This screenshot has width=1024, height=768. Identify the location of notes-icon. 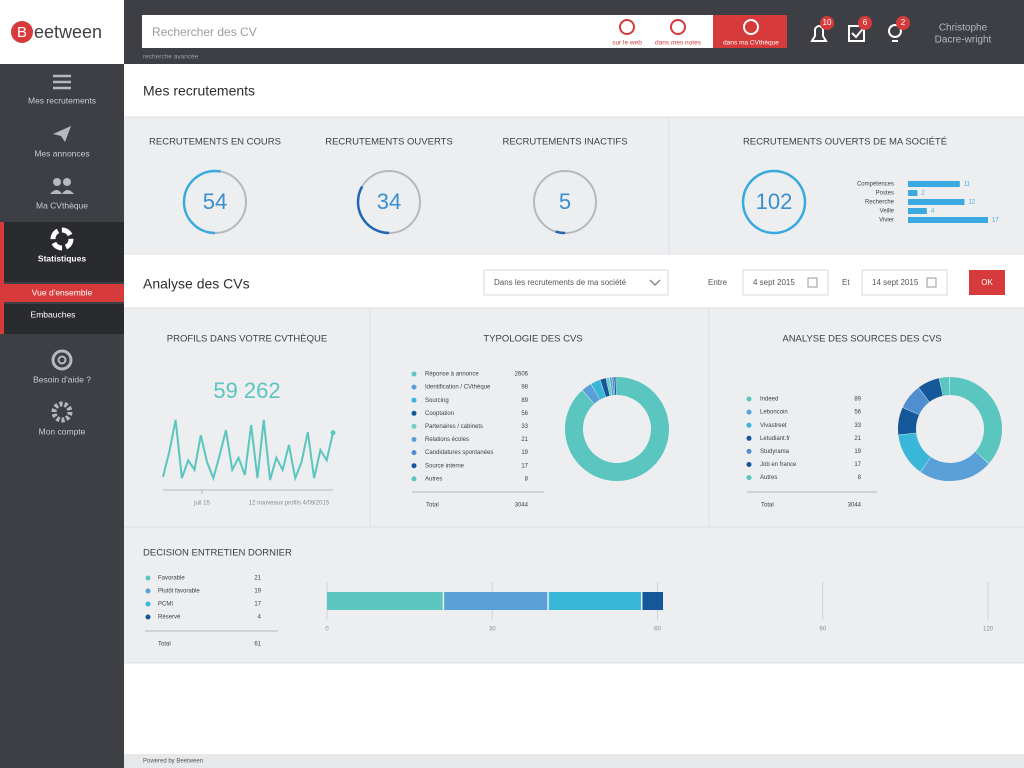
(678, 27).